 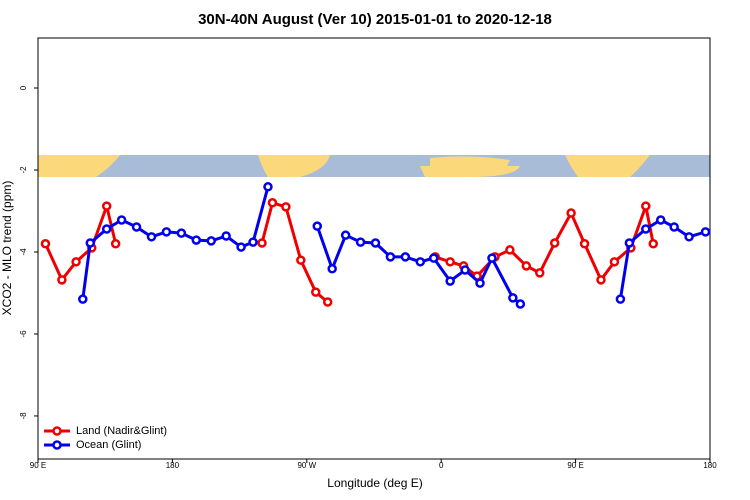 What do you see at coordinates (23, 87) in the screenshot?
I see `y-tick-label: 0` at bounding box center [23, 87].